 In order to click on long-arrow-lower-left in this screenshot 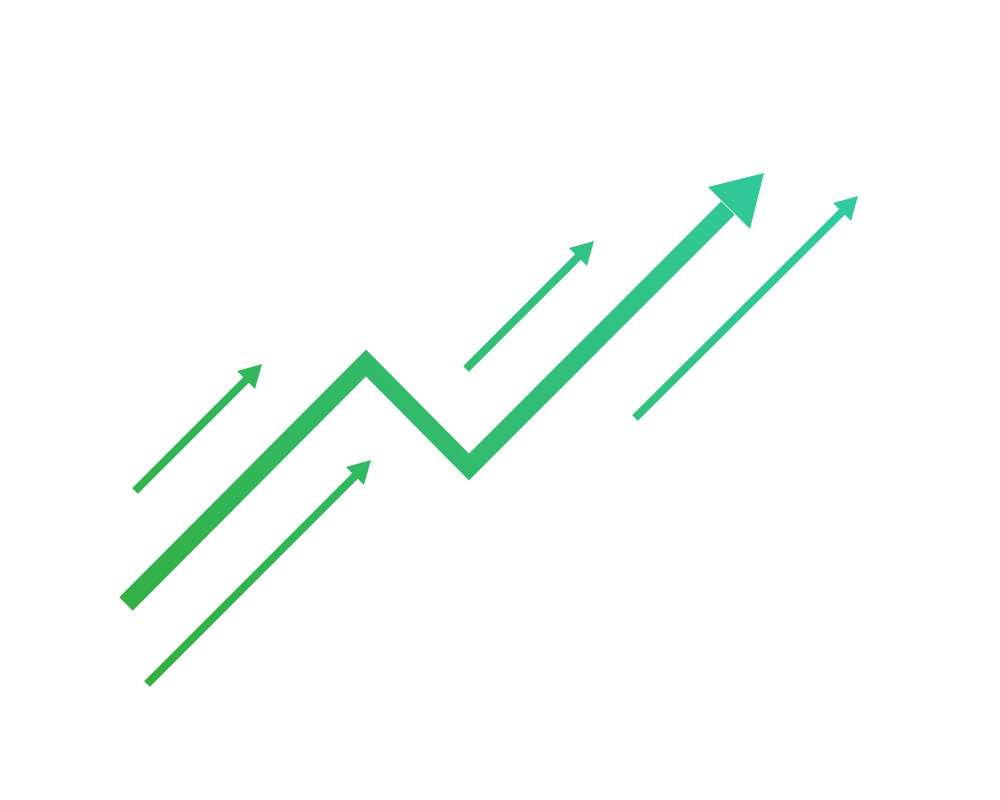, I will do `click(257, 573)`.